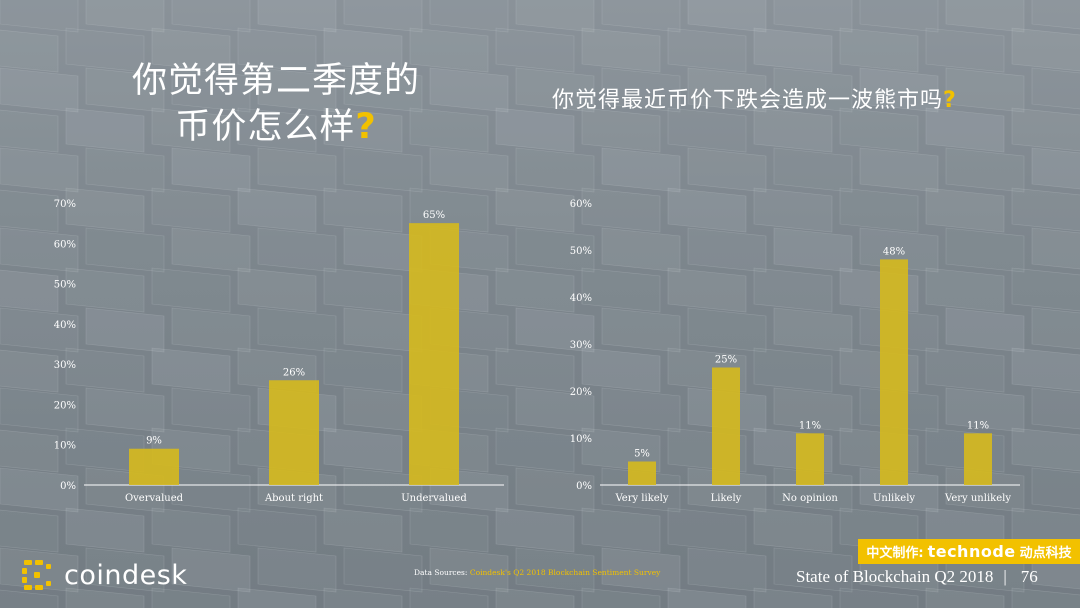  Describe the element at coordinates (294, 372) in the screenshot. I see `data-label: 26%` at that location.